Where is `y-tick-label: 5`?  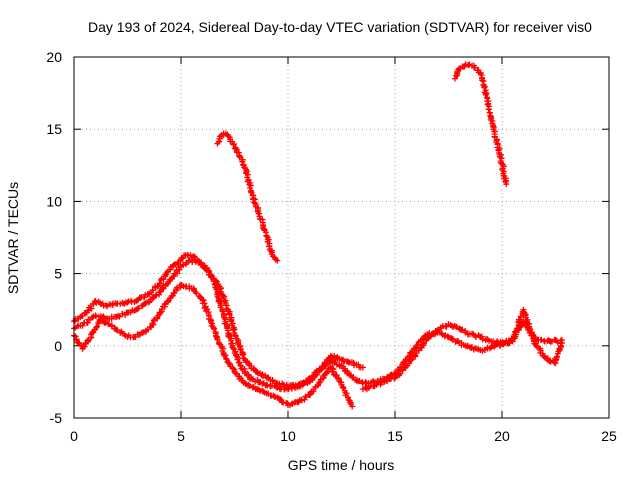
y-tick-label: 5 is located at coordinates (58, 274).